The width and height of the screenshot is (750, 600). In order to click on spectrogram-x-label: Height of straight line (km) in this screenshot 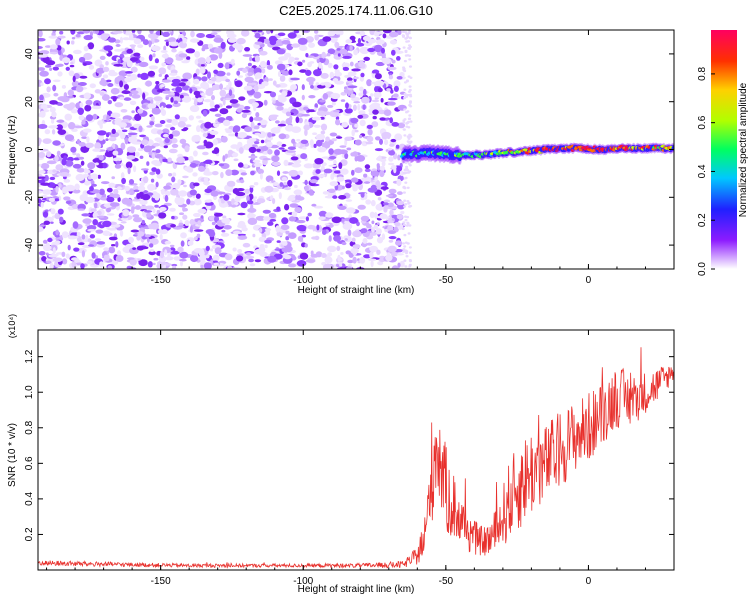, I will do `click(356, 290)`.